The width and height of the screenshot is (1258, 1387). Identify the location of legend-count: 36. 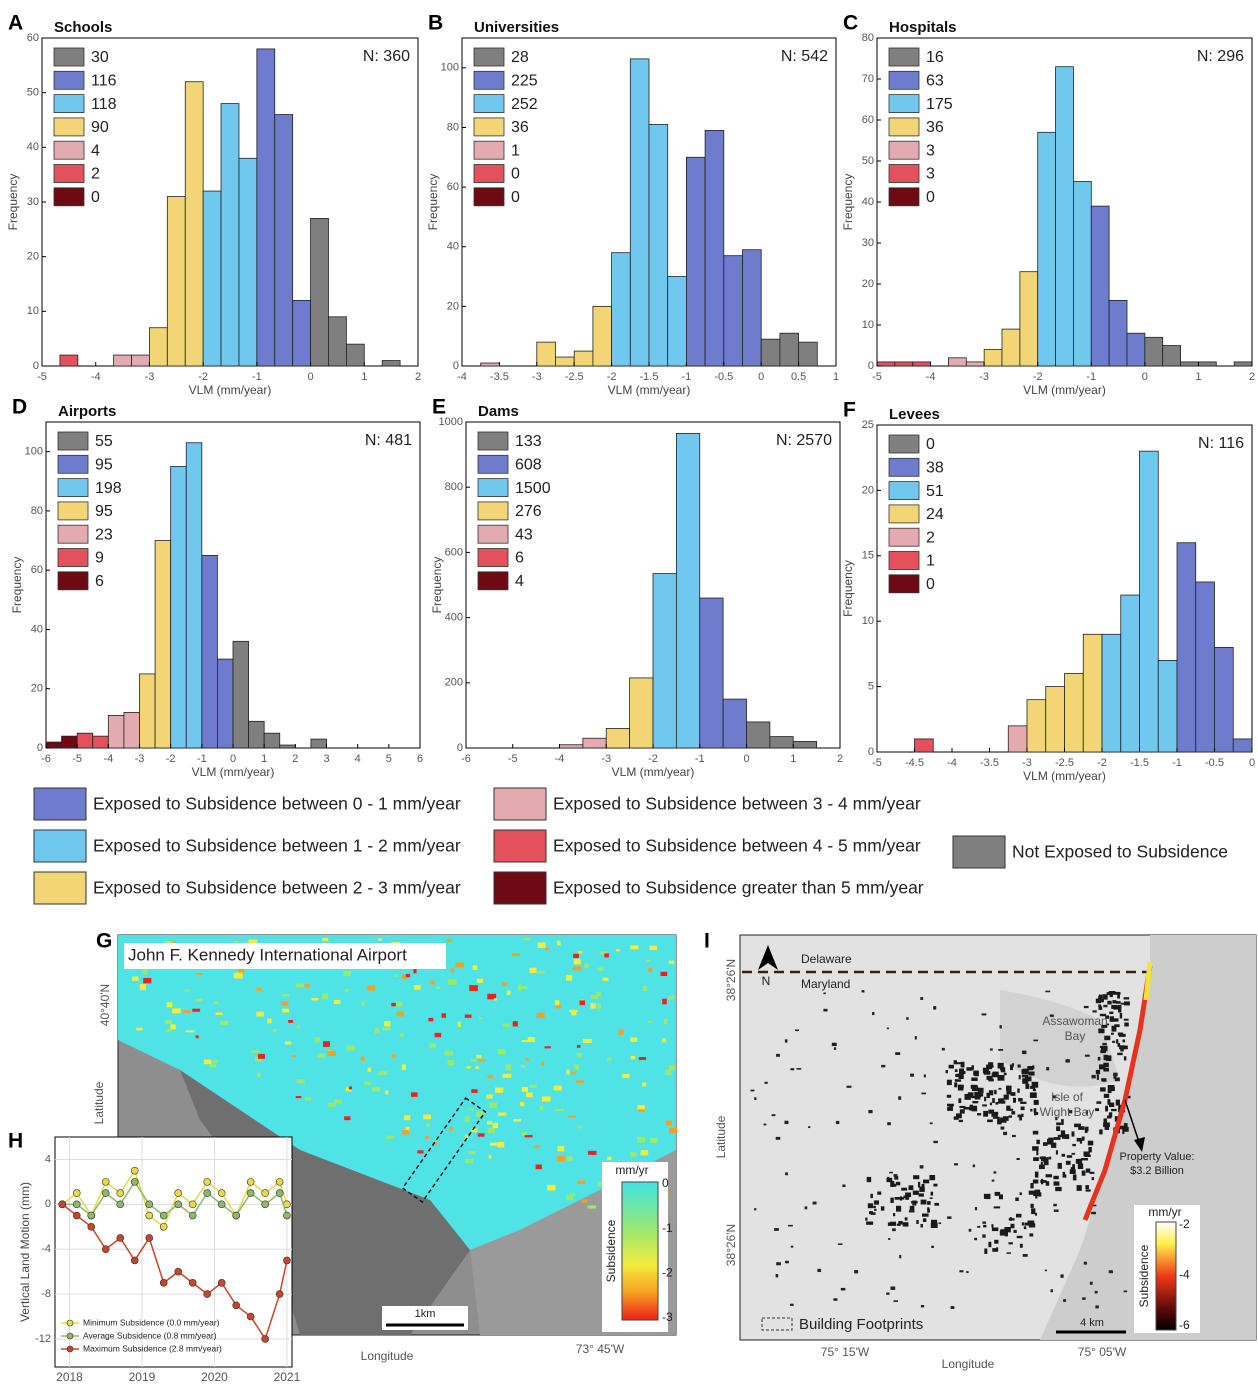
(935, 127).